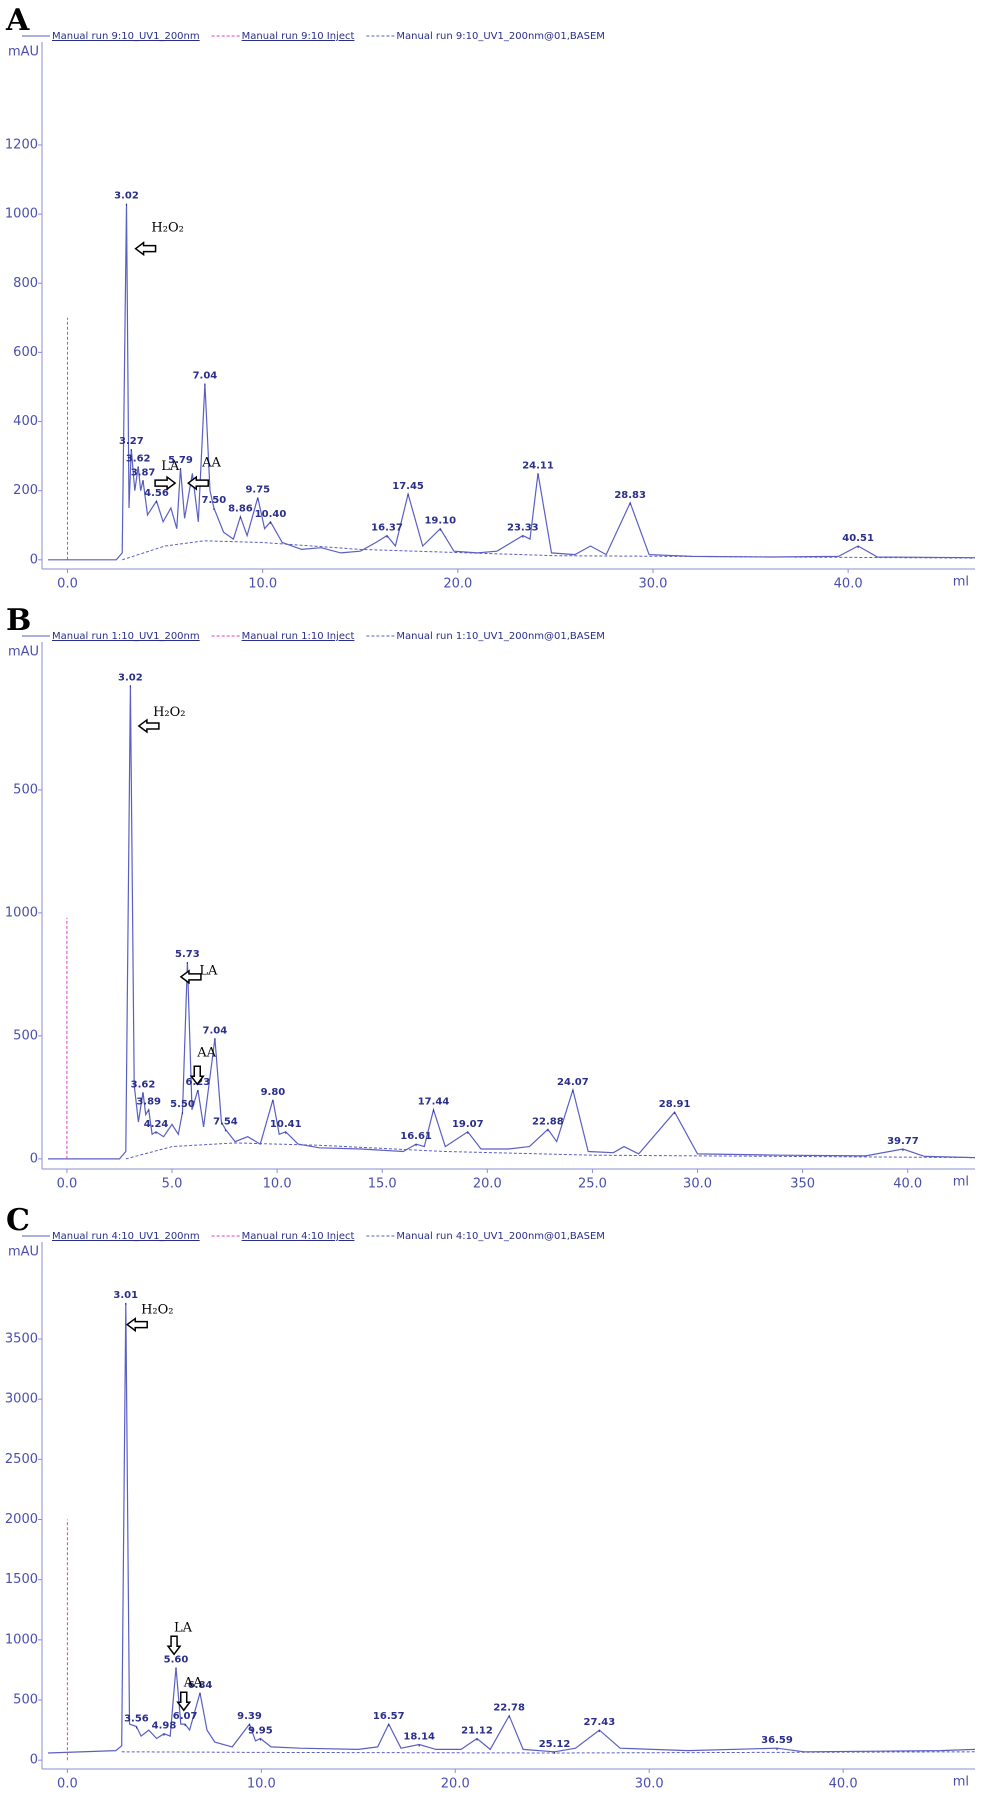 The height and width of the screenshot is (1800, 1000). I want to click on legend-label: Manual run 4:10_UV1_200nm, so click(126, 1236).